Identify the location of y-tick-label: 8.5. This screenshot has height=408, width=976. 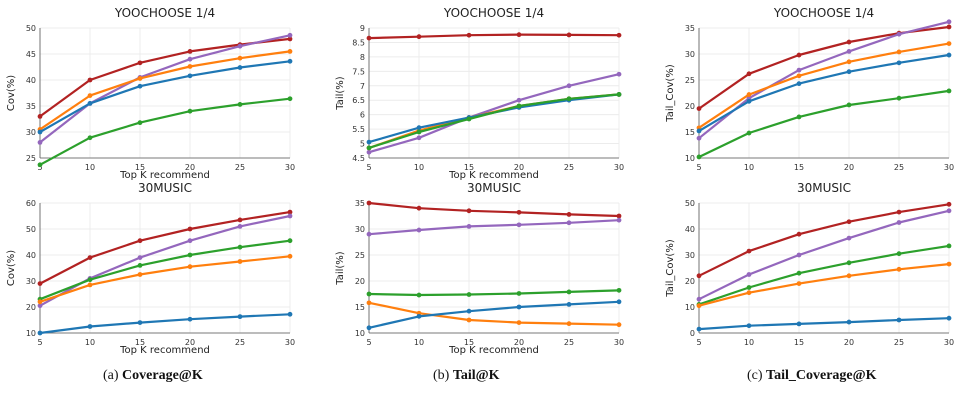
(358, 42).